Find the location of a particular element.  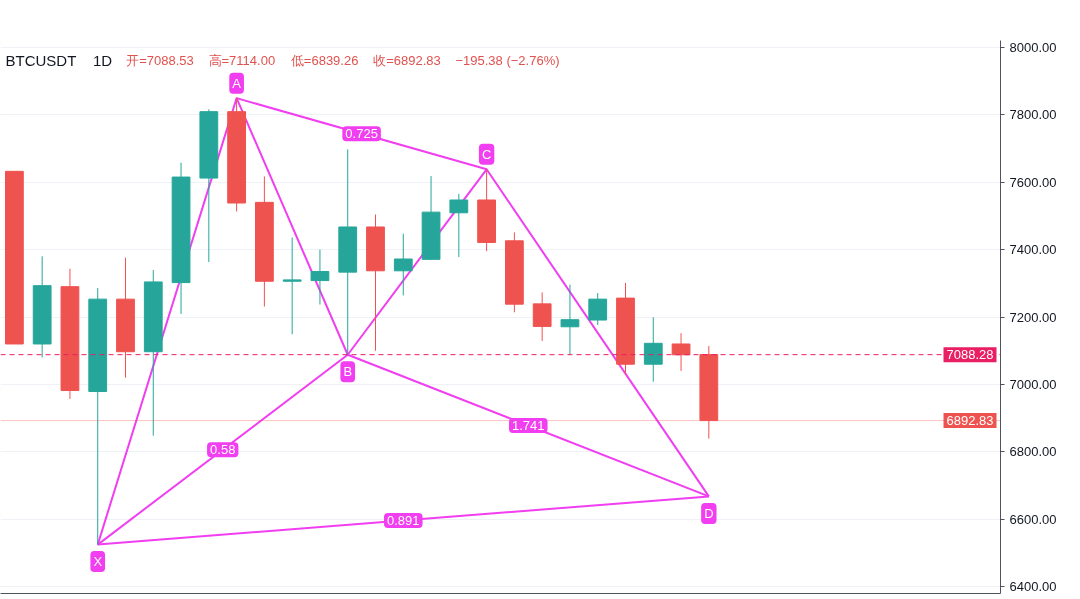

y-tick-label: 7000.00 is located at coordinates (1033, 384).